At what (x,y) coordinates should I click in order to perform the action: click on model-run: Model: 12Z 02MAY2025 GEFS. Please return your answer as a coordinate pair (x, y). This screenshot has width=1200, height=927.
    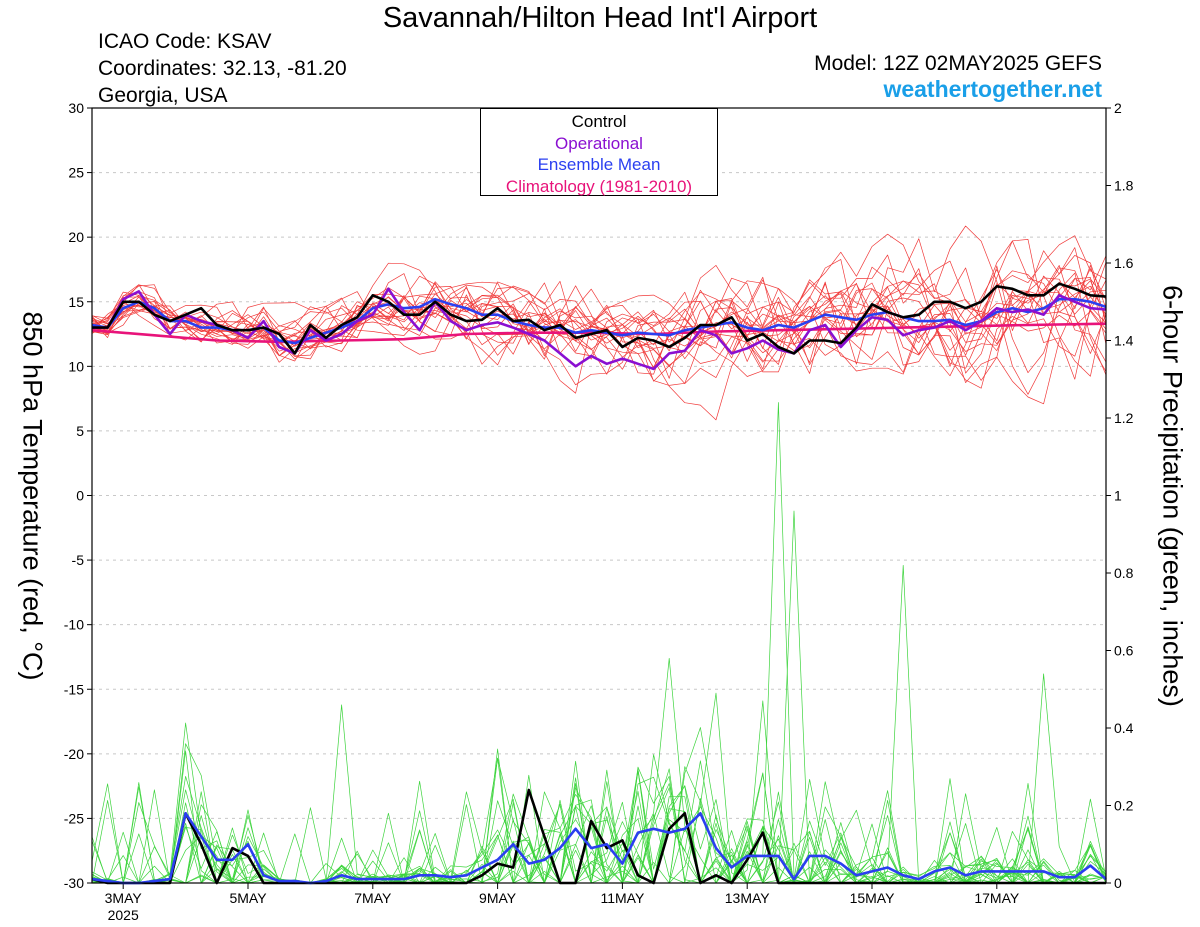
    Looking at the image, I should click on (958, 63).